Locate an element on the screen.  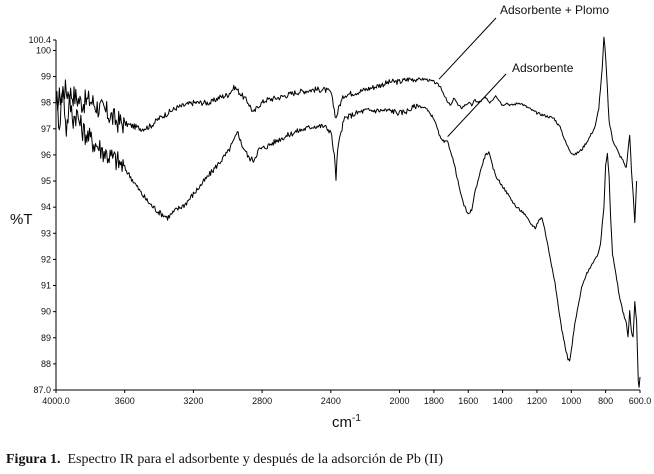
x-axis-label-base: cm is located at coordinates (342, 422).